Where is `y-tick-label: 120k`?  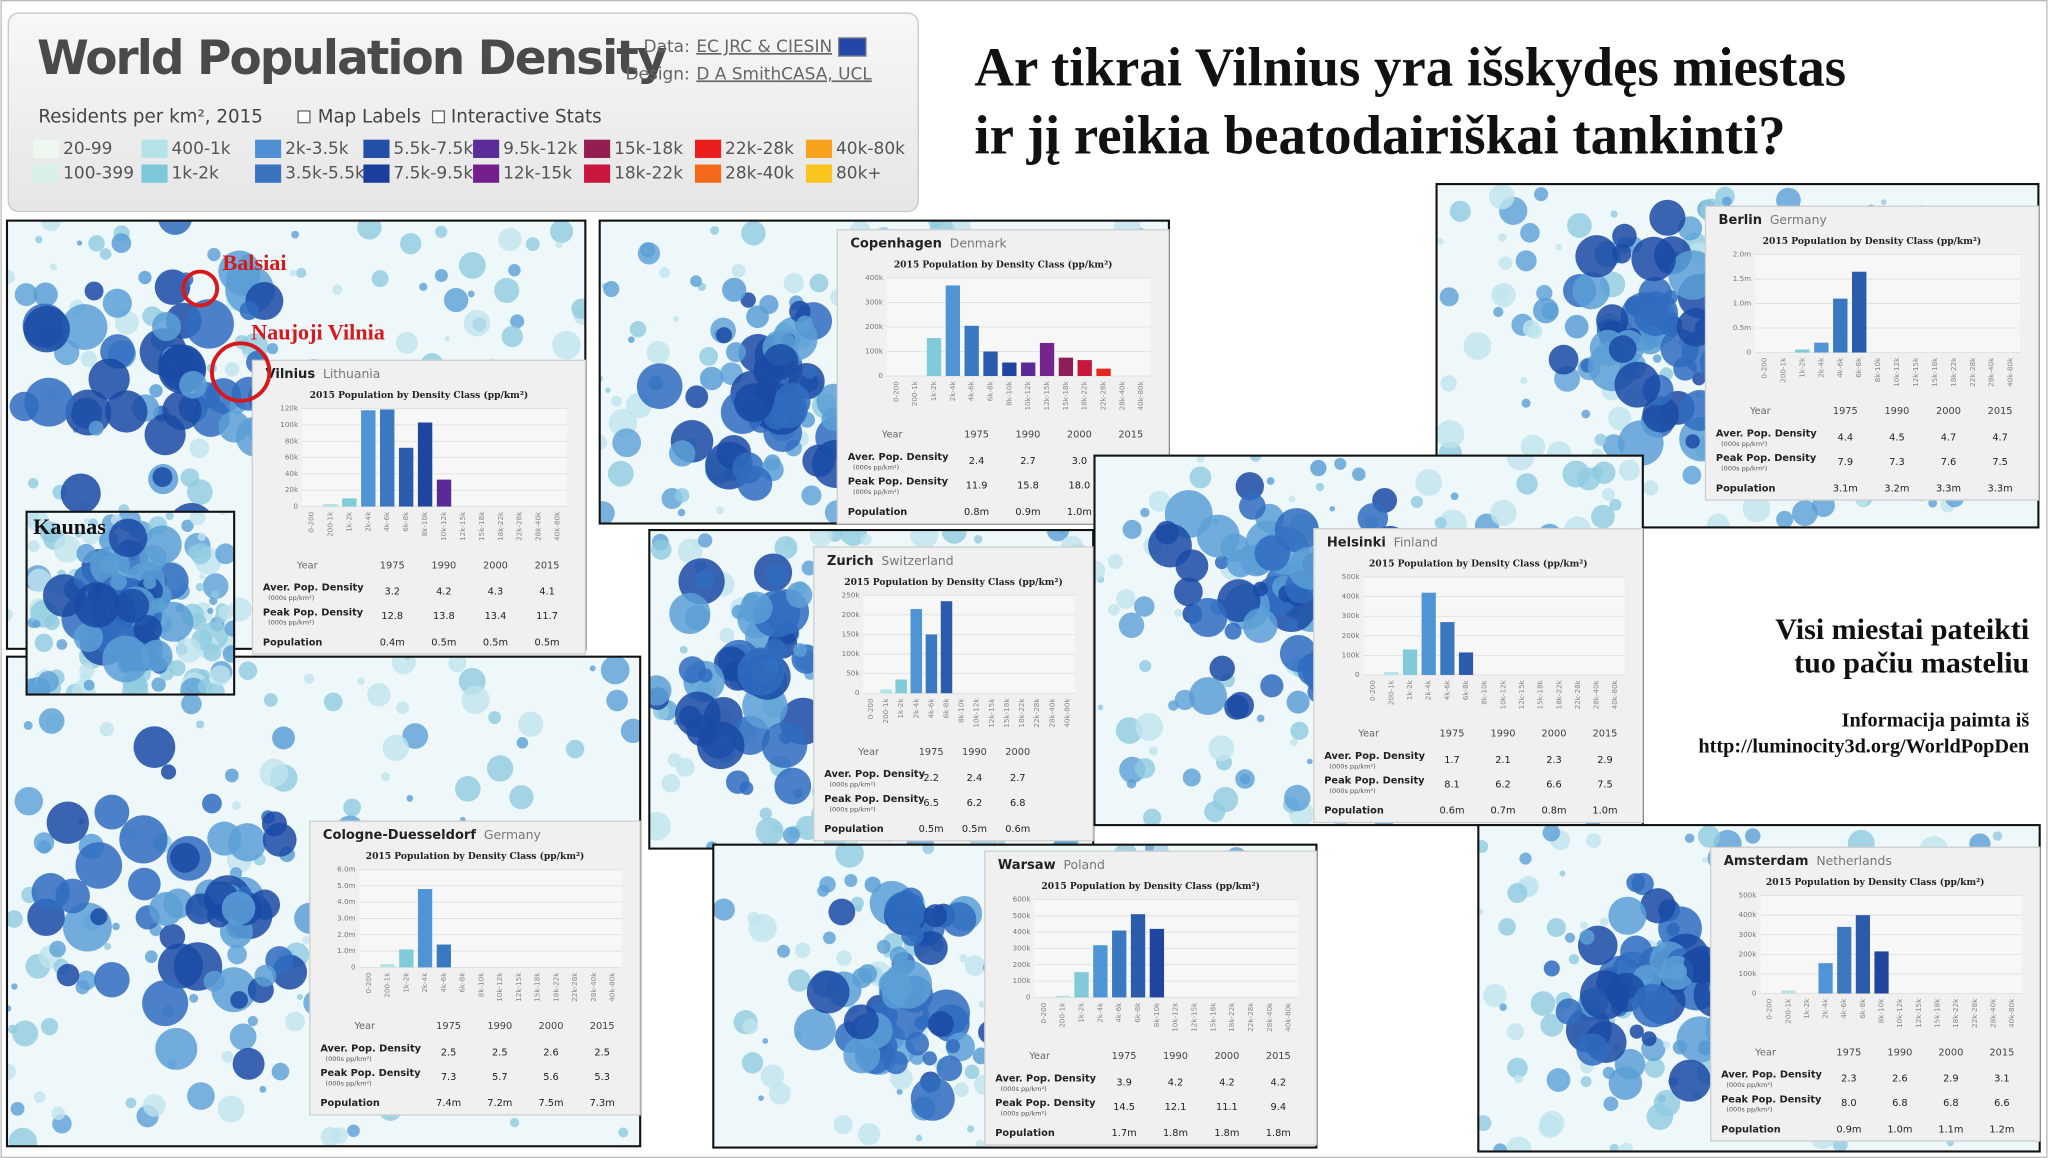 y-tick-label: 120k is located at coordinates (289, 408).